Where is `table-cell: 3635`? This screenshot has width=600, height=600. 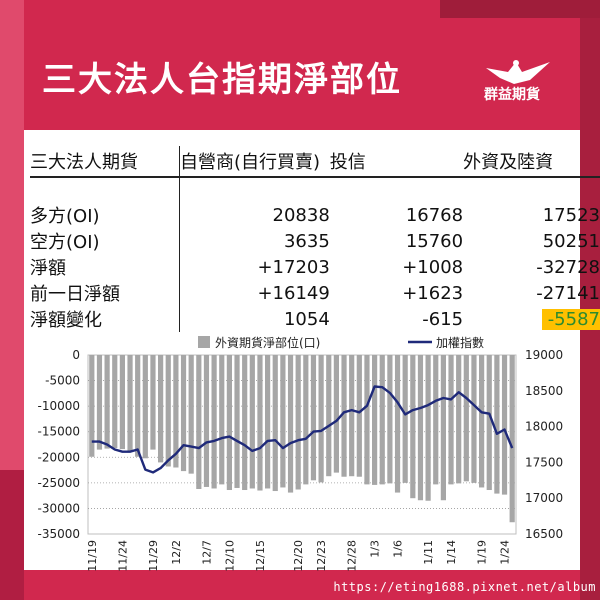 table-cell: 3635 is located at coordinates (254, 241).